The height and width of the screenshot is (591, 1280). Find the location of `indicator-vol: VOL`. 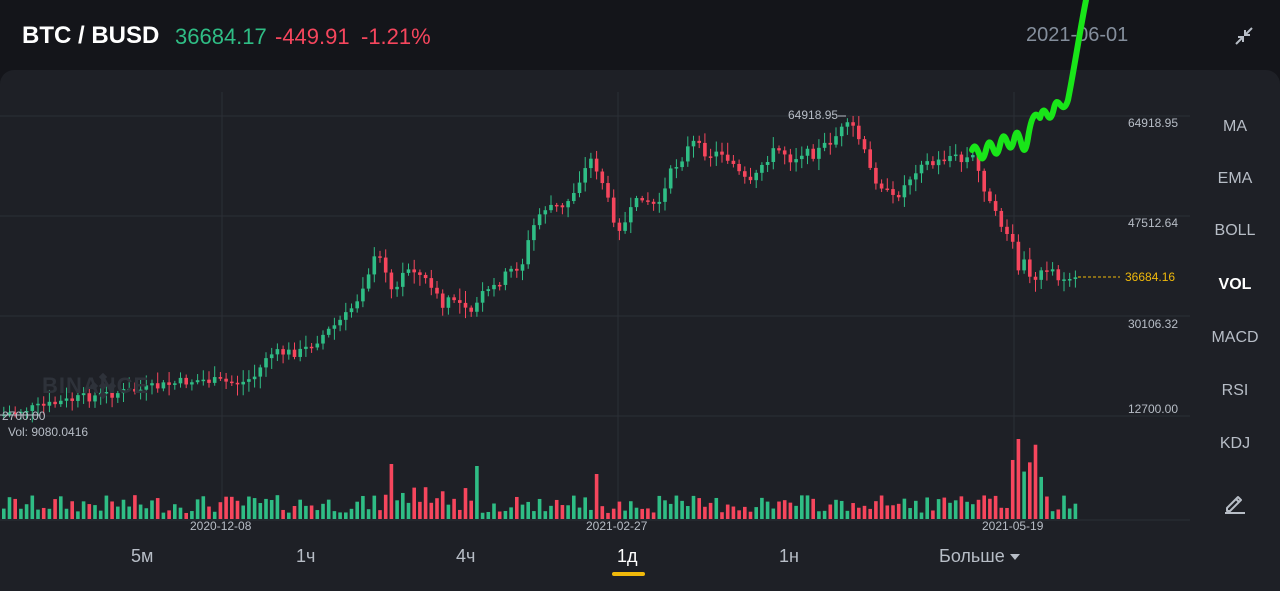

indicator-vol: VOL is located at coordinates (1235, 284).